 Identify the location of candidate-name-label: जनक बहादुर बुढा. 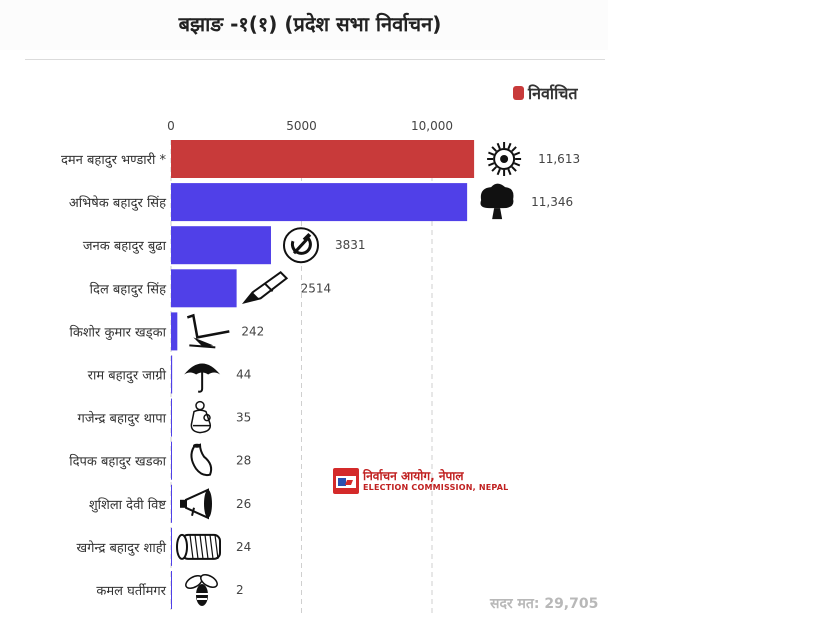
(125, 246).